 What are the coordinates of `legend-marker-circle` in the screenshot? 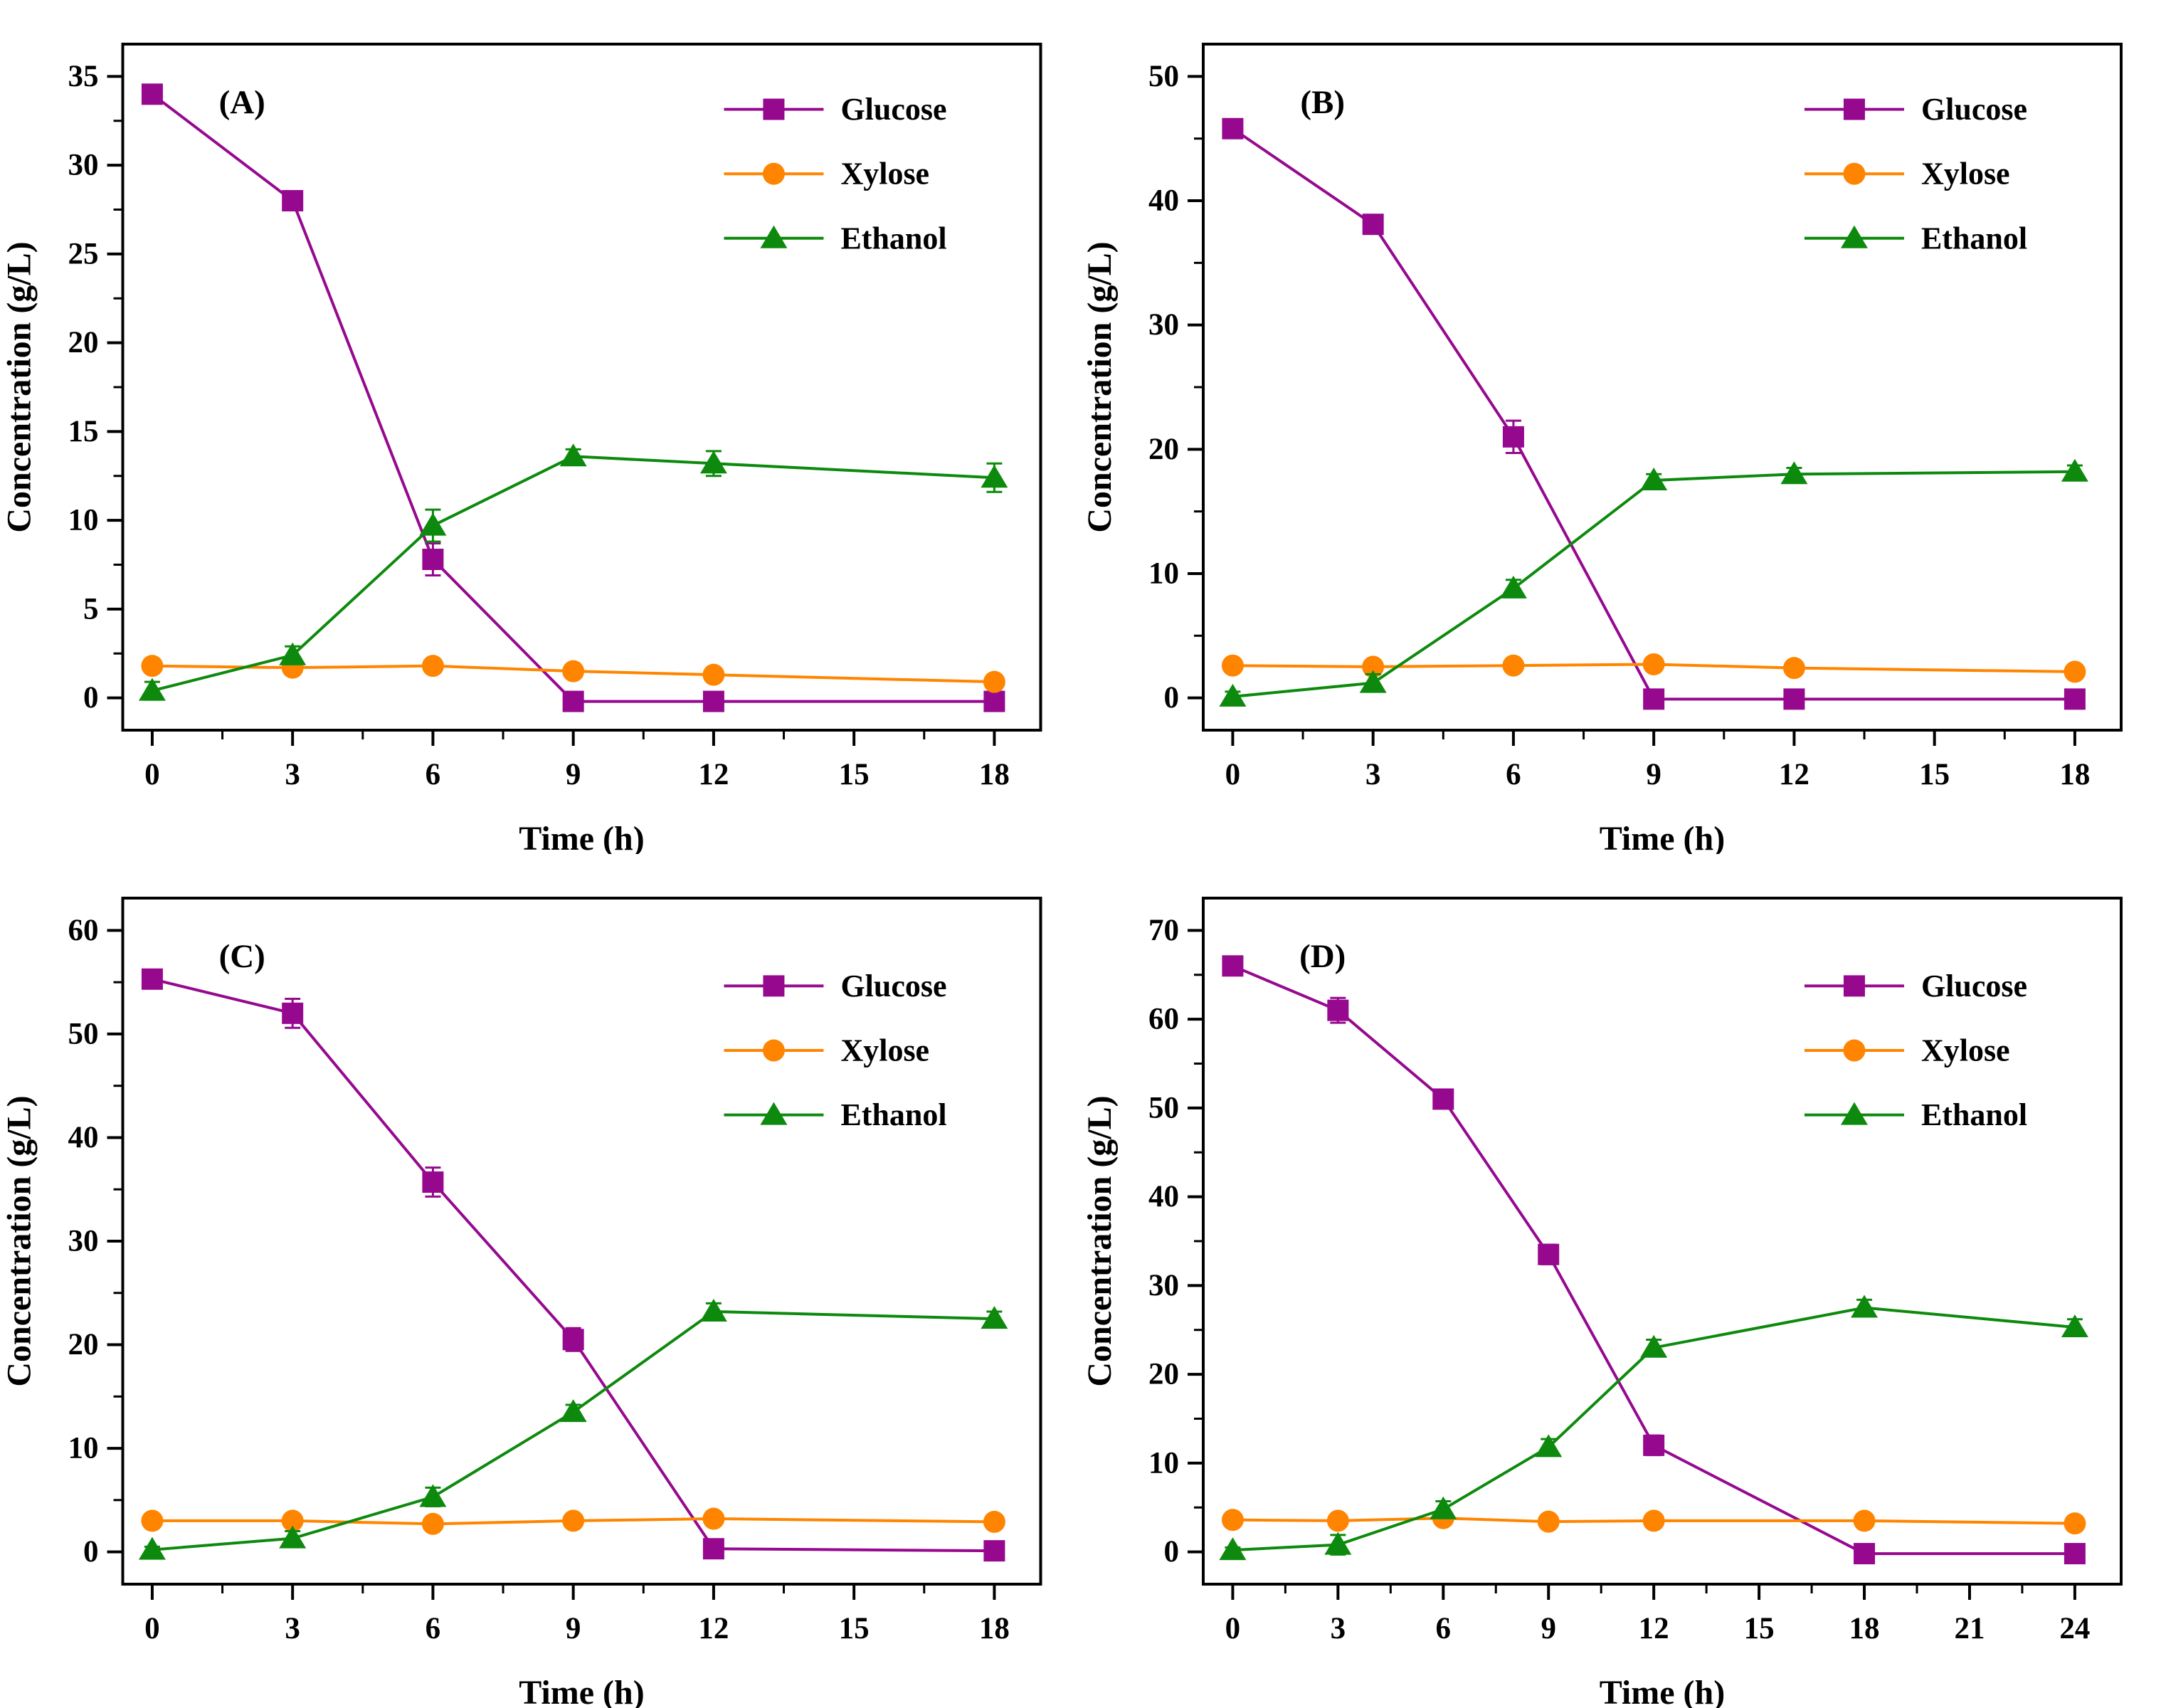 It's located at (1854, 173).